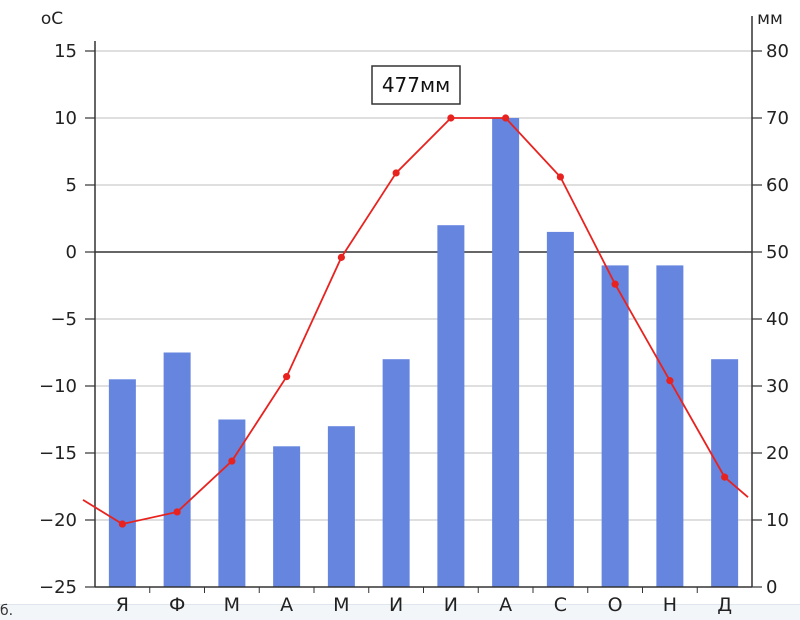 The height and width of the screenshot is (620, 800). What do you see at coordinates (505, 605) in the screenshot?
I see `month-label-8: А` at bounding box center [505, 605].